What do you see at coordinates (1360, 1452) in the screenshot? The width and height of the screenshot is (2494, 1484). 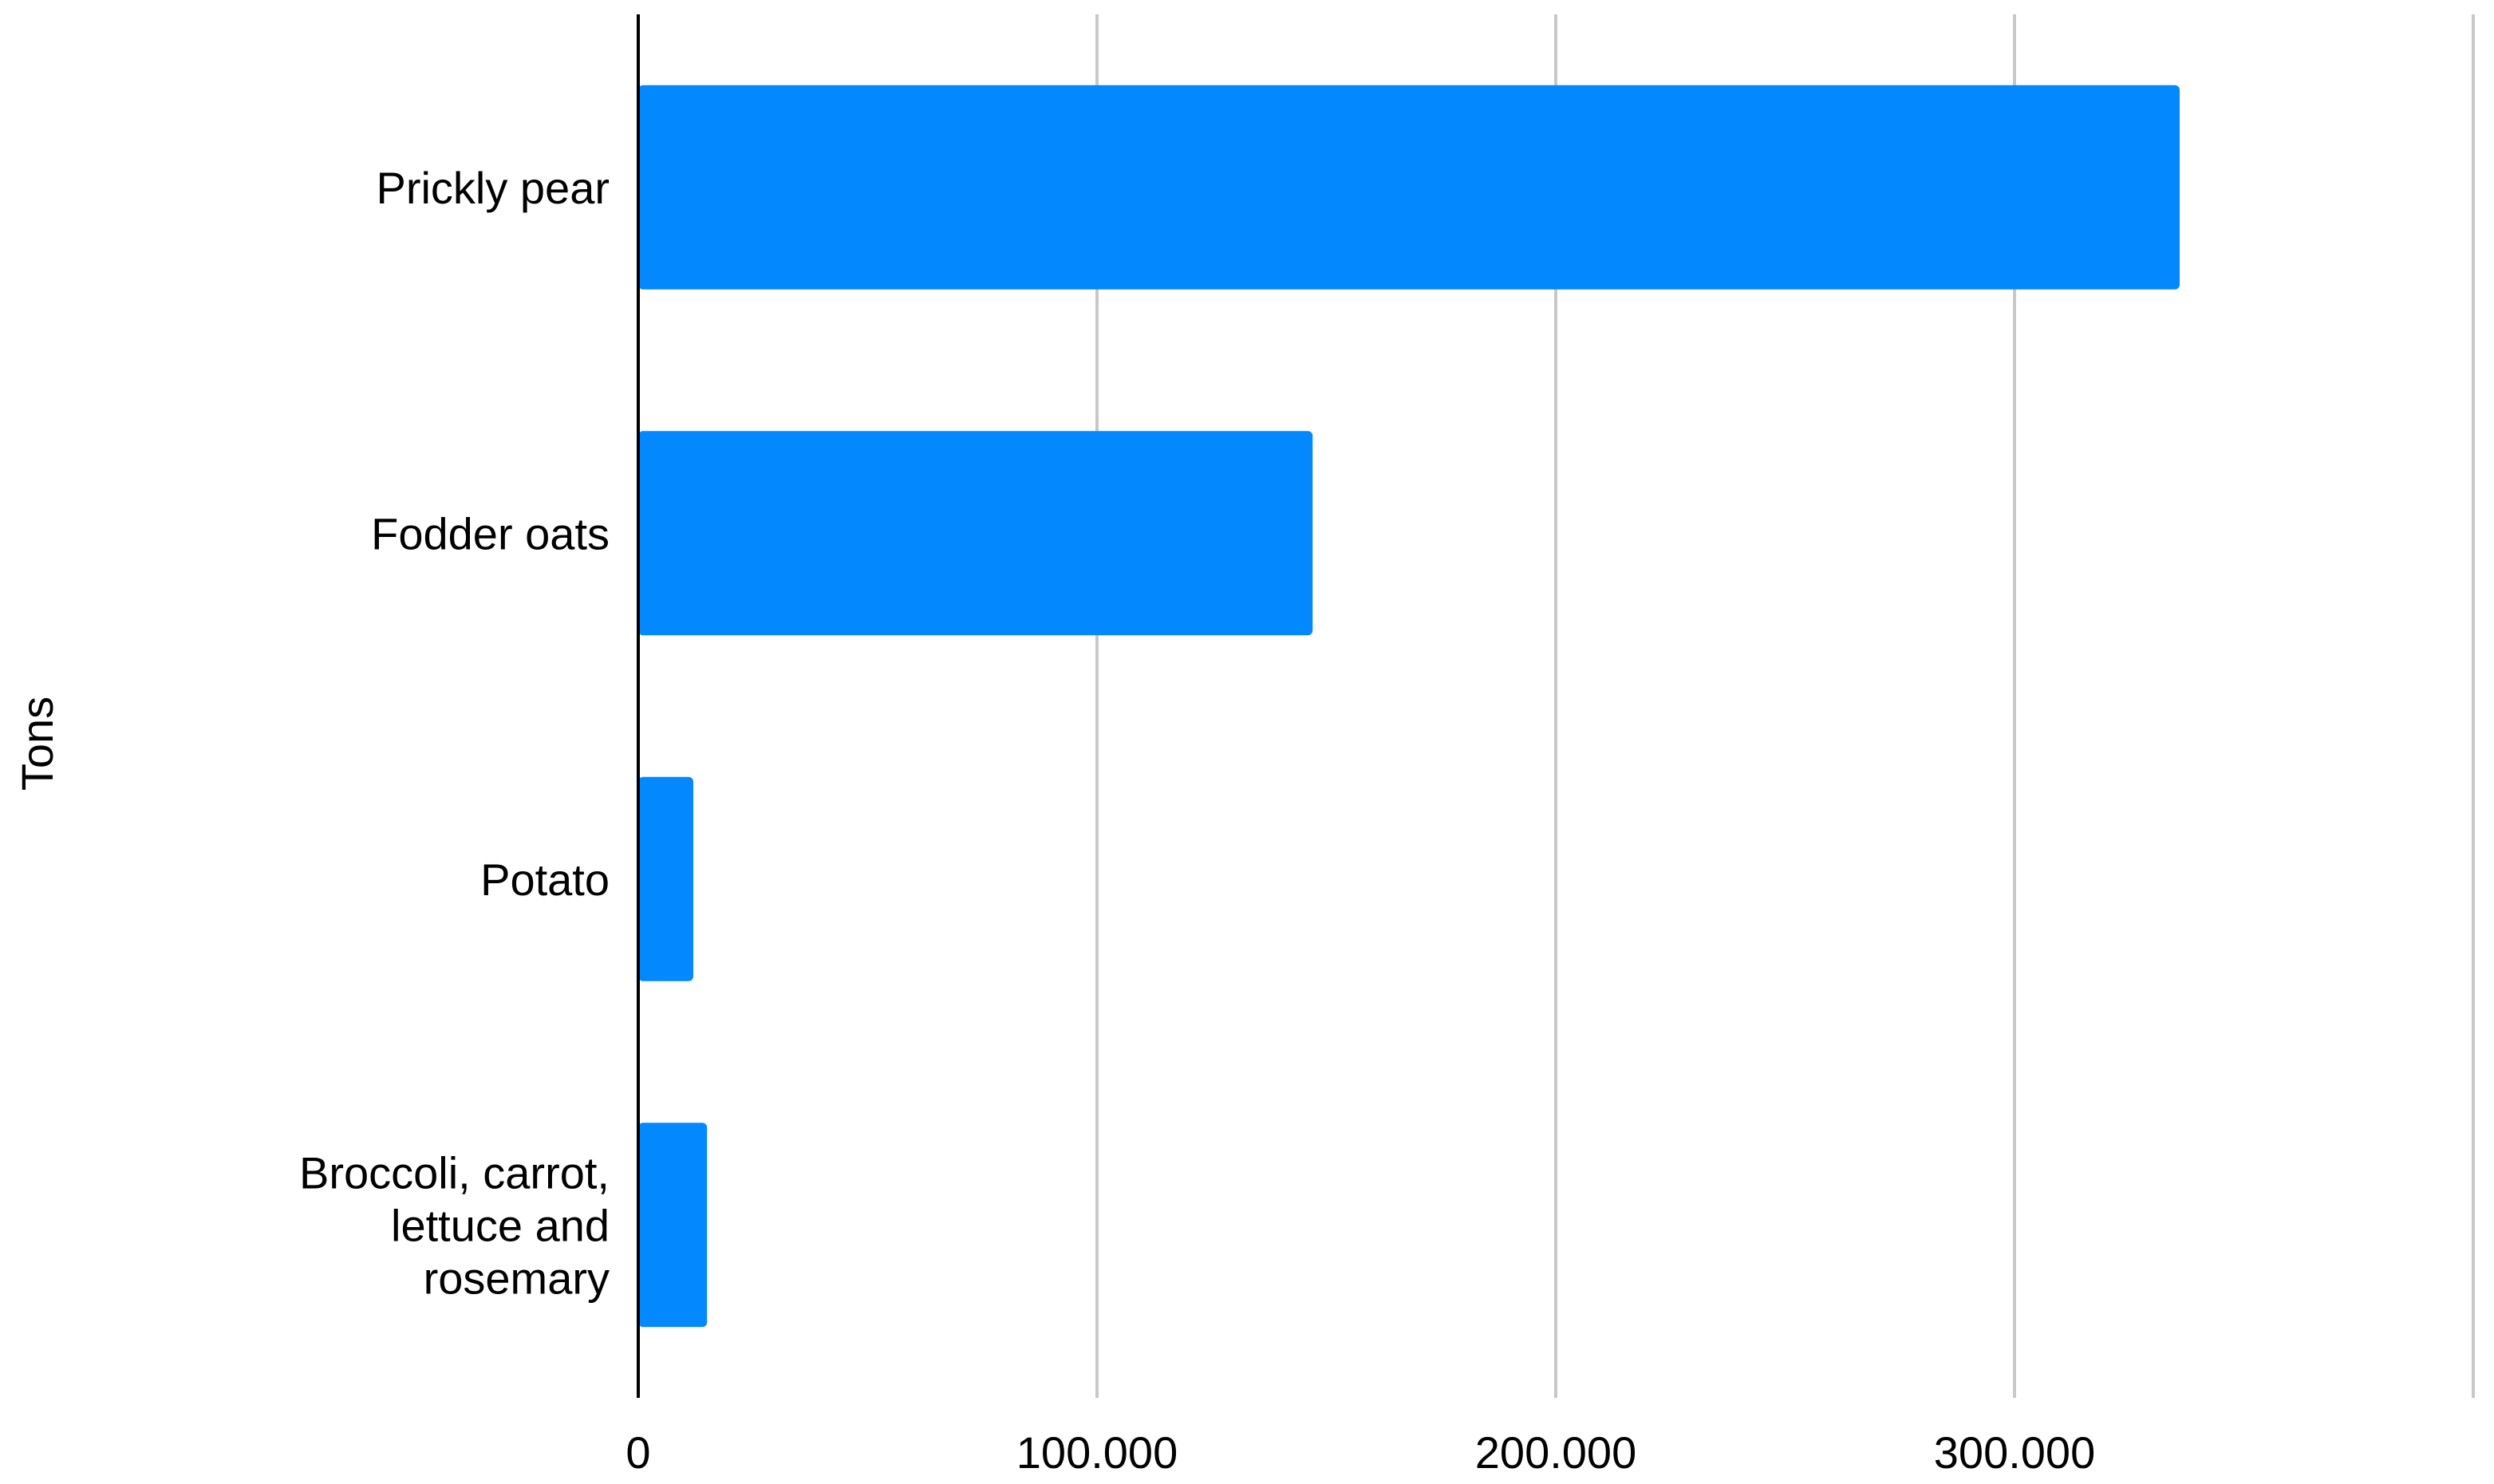 I see `x-tick-labels: 0 100.000 200.000 300.000` at bounding box center [1360, 1452].